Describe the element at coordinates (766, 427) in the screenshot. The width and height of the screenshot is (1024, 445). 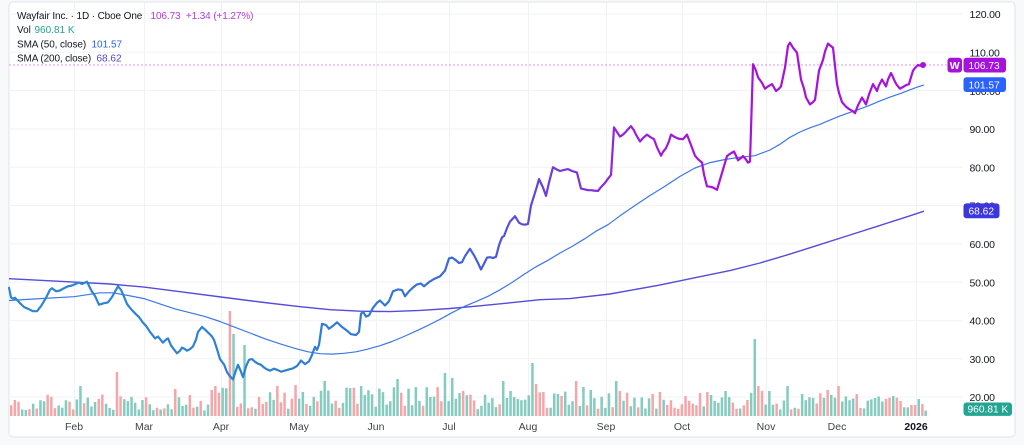
I see `svg-text: Nov` at that location.